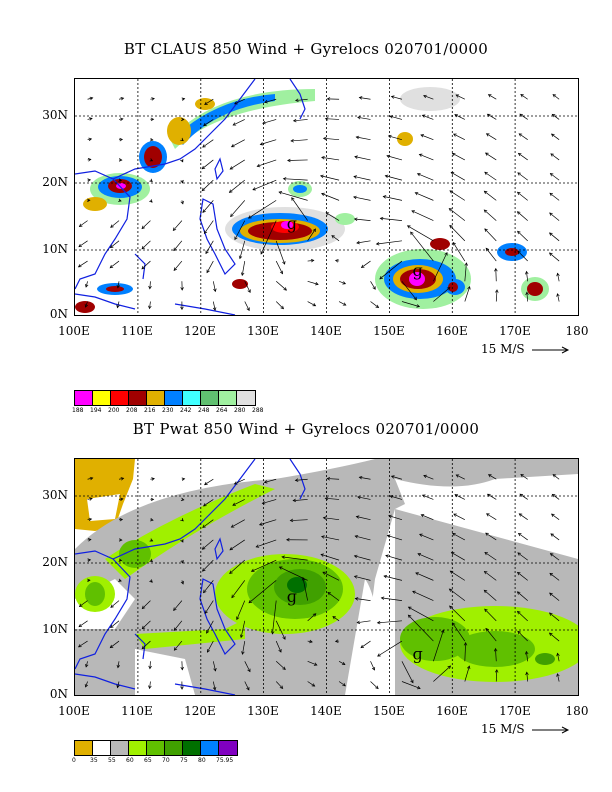  I want to click on lon-label-170e: 170E, so click(515, 711).